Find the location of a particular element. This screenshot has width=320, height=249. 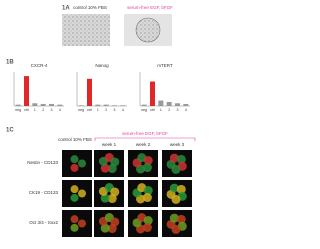

row-label: CK19 - CD133 is located at coordinates (44, 192).